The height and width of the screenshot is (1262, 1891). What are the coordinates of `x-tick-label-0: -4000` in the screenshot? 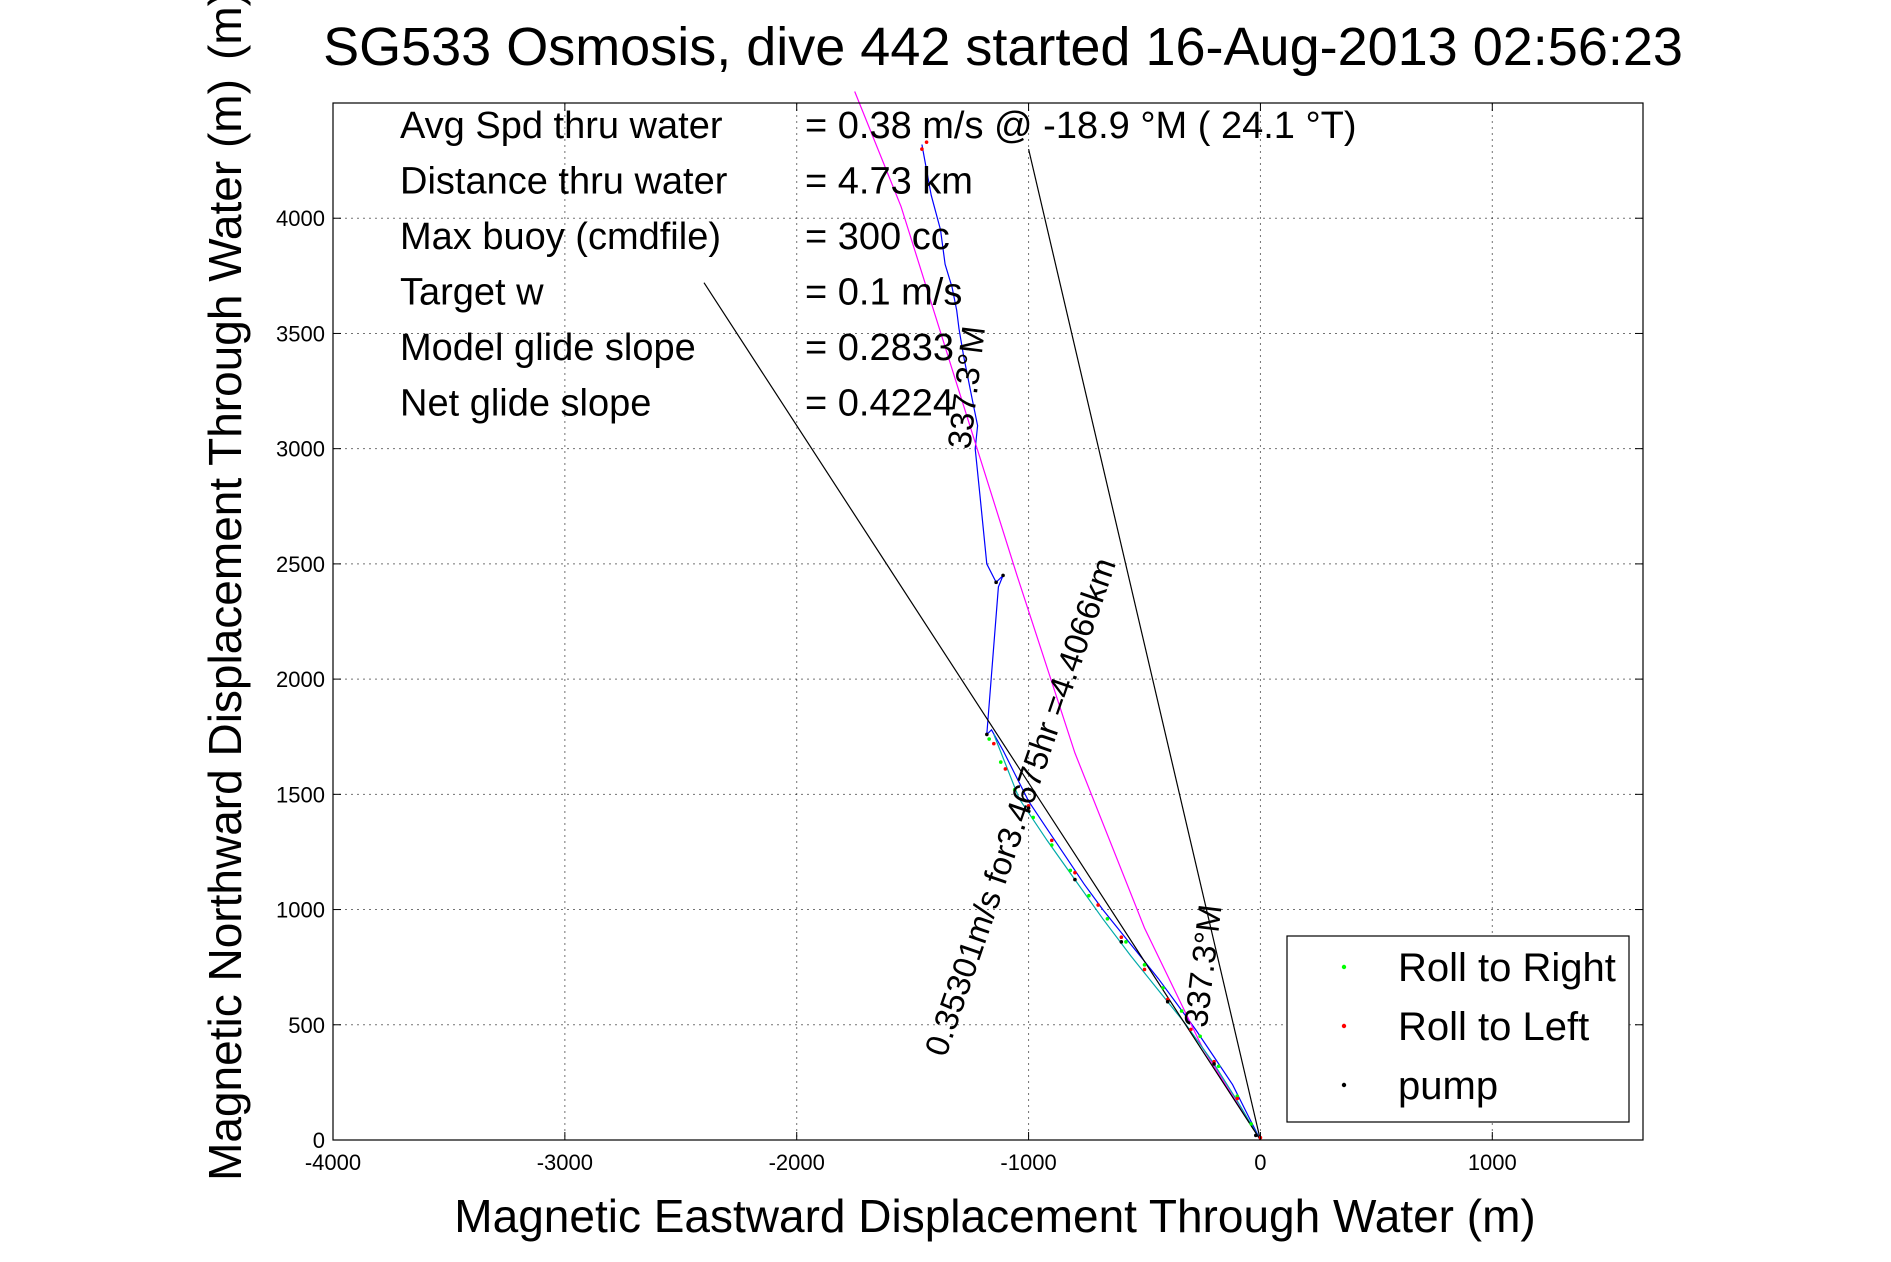 It's located at (333, 1162).